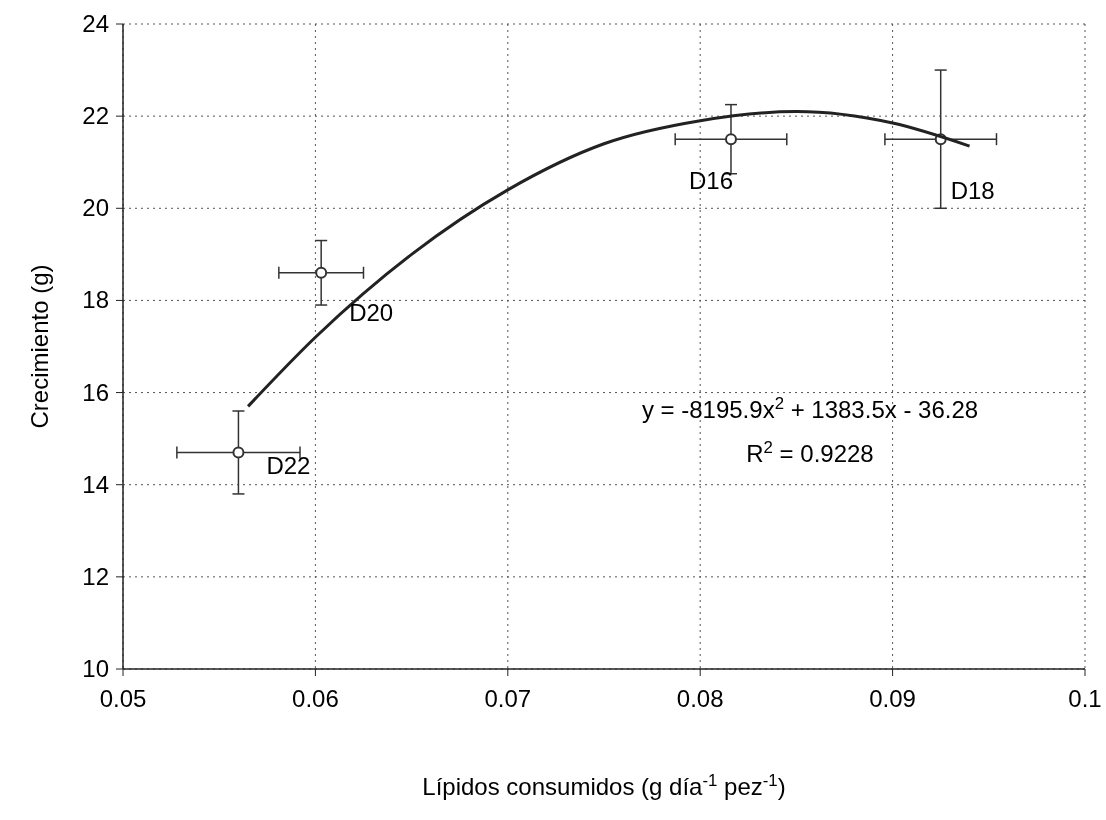  Describe the element at coordinates (288, 466) in the screenshot. I see `annotation: D22` at that location.